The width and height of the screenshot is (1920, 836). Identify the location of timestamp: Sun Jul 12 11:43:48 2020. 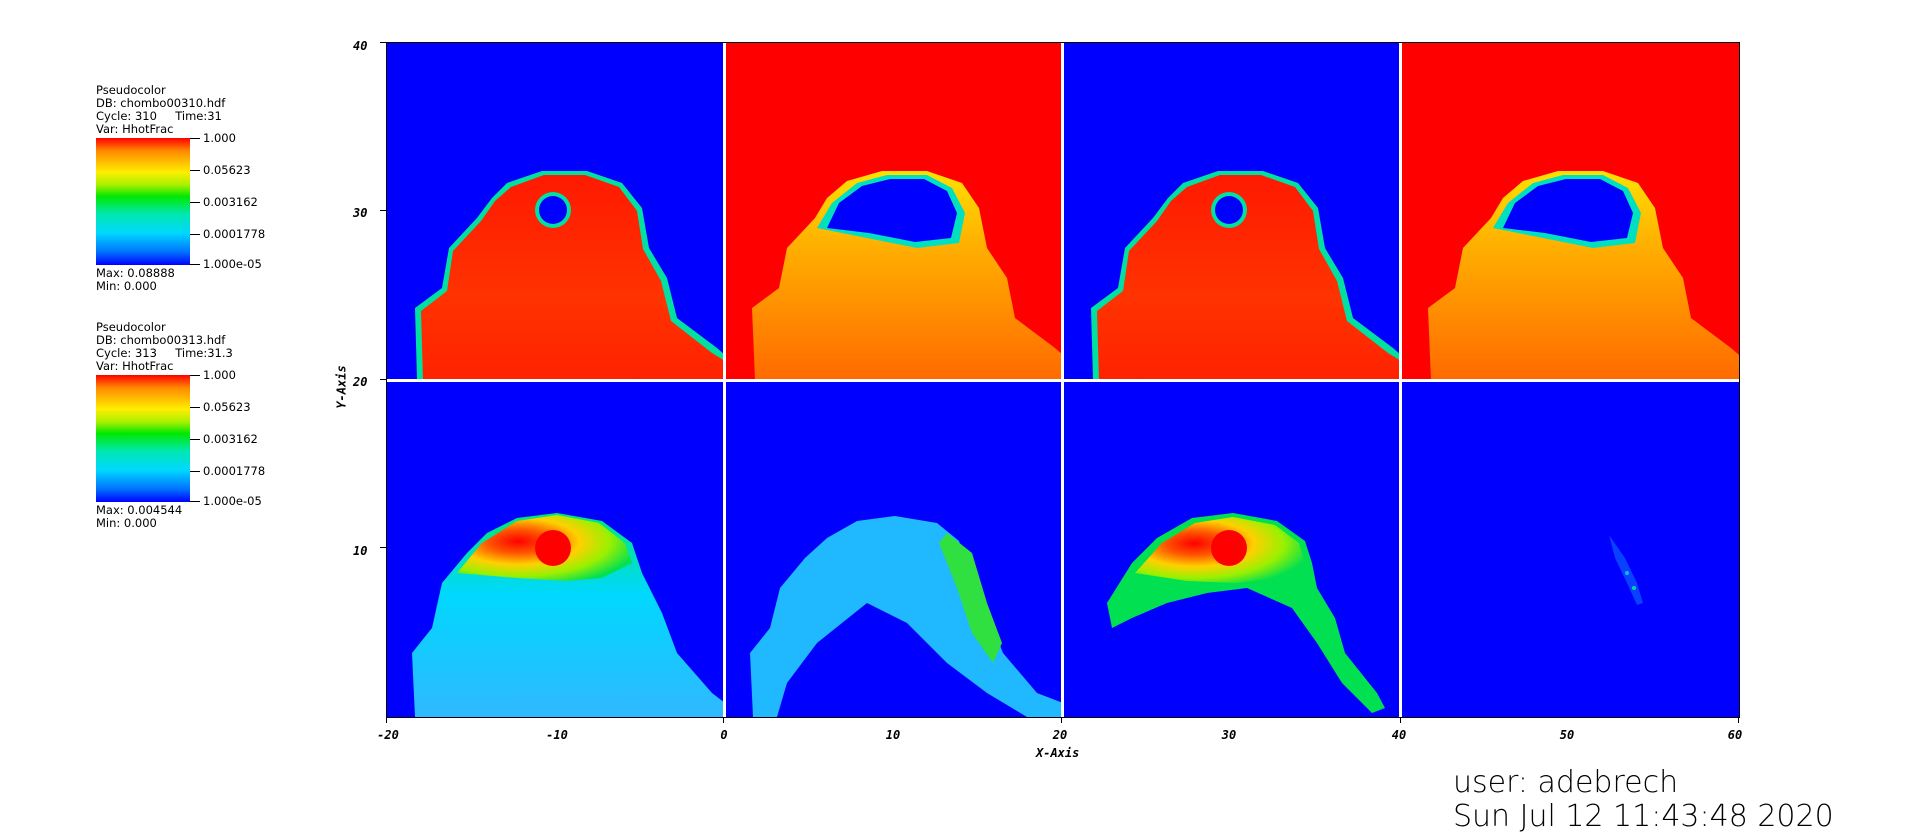
(1643, 816).